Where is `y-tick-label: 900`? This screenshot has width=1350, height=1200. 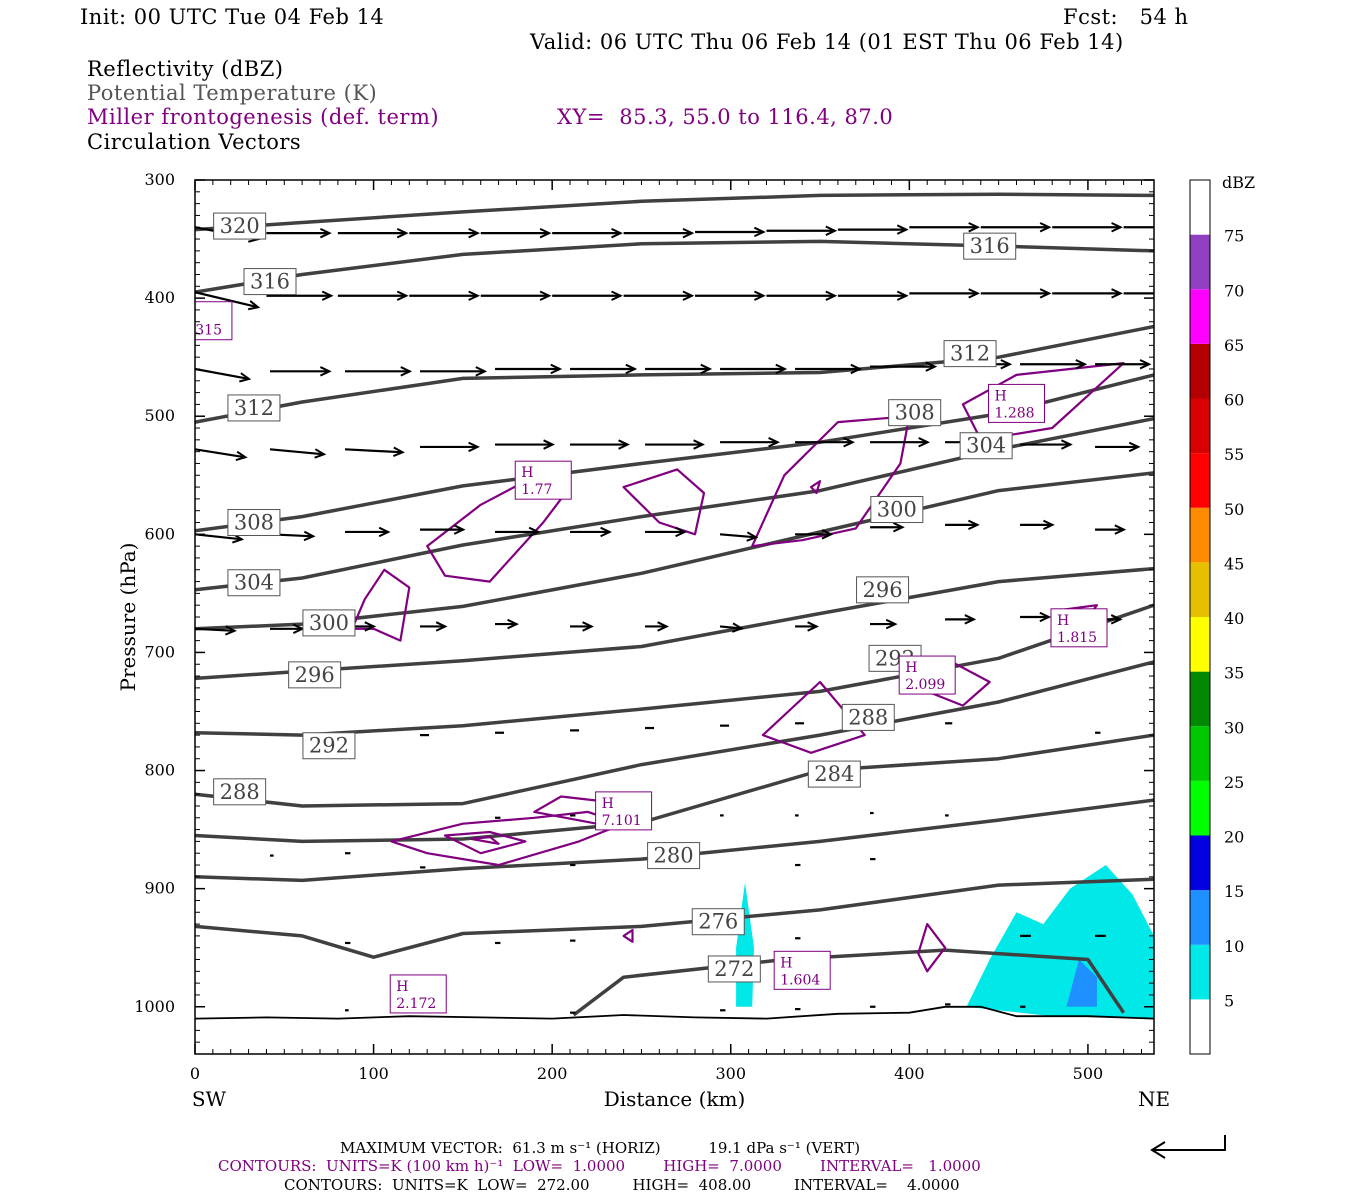 y-tick-label: 900 is located at coordinates (159, 888).